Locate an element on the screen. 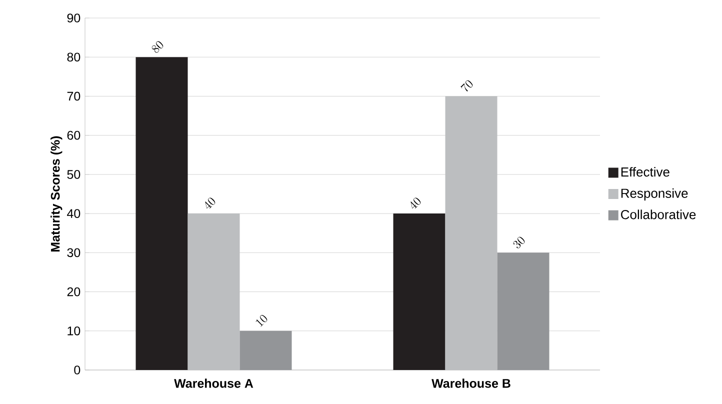  legend-label: Collaborative is located at coordinates (658, 215).